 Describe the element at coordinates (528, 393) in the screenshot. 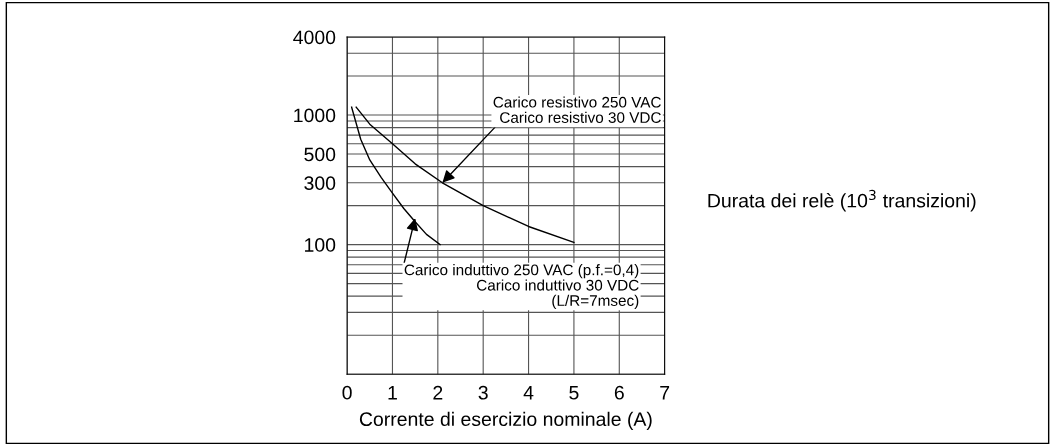

I see `x-tick-label: 4` at that location.